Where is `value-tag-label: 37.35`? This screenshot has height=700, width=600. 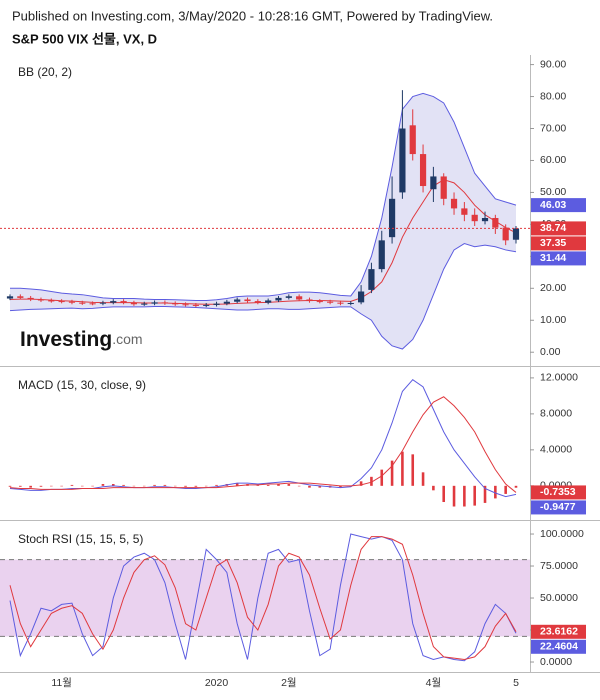
value-tag-label: 37.35 is located at coordinates (553, 243).